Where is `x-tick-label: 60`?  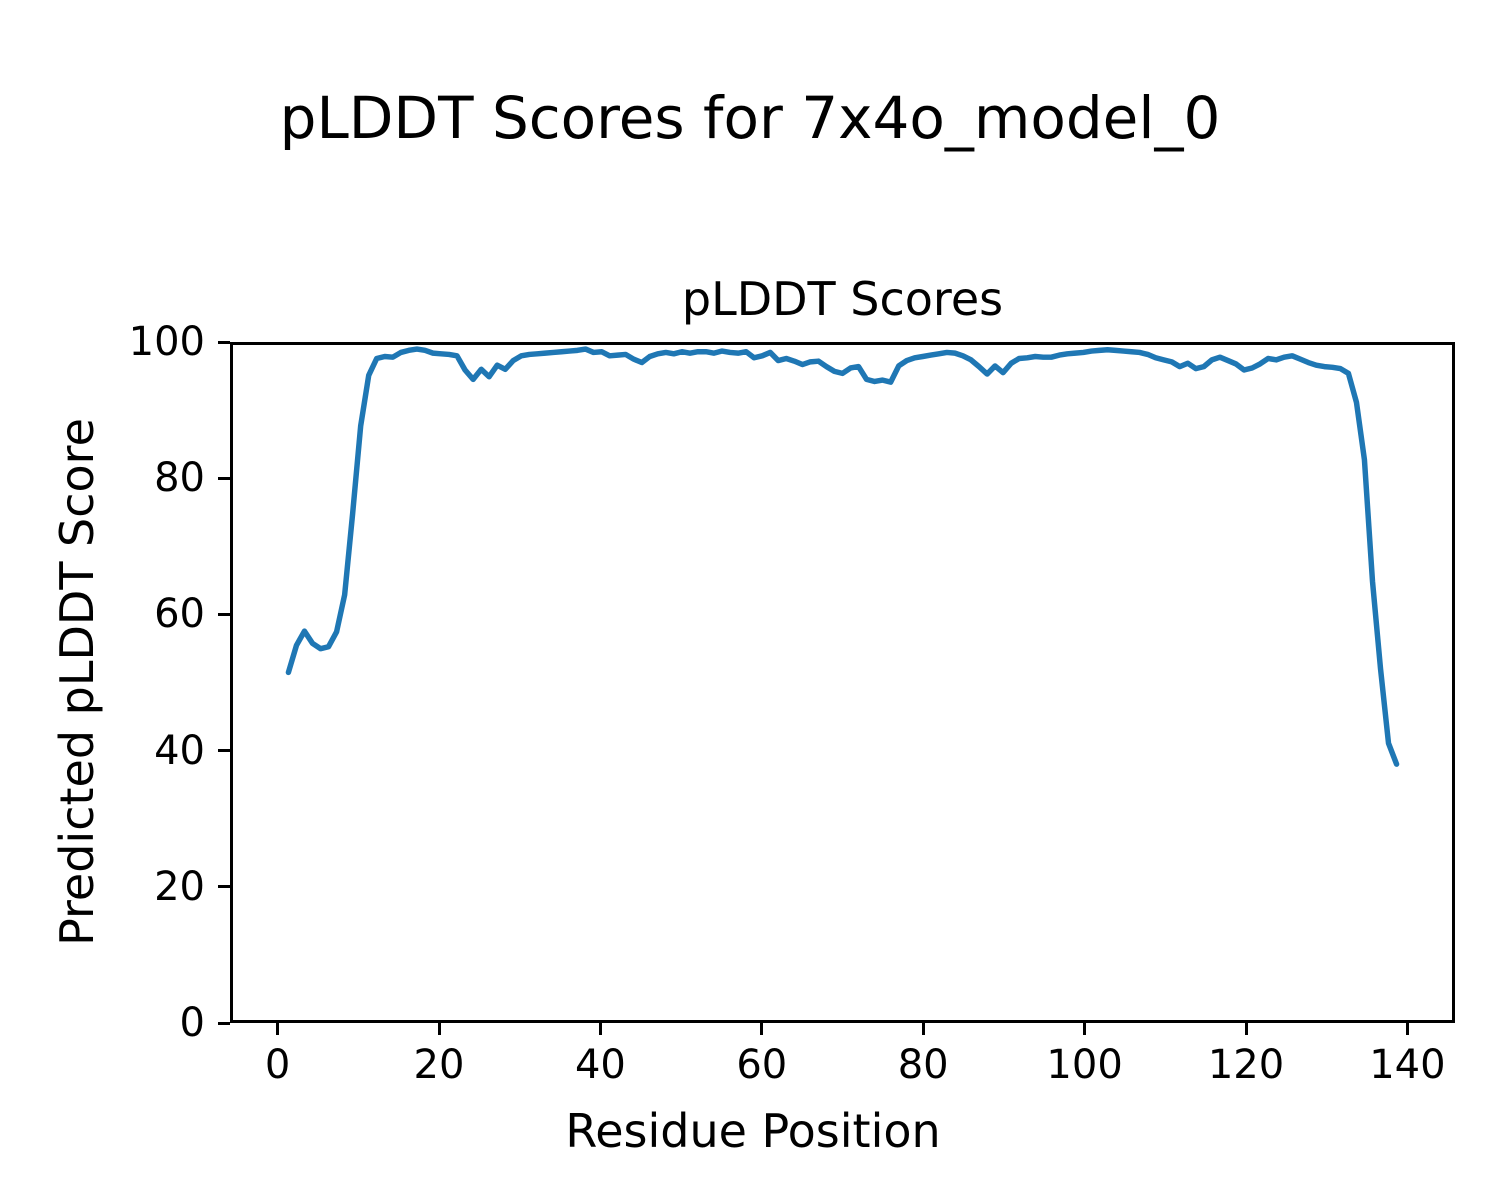
x-tick-label: 60 is located at coordinates (762, 1065).